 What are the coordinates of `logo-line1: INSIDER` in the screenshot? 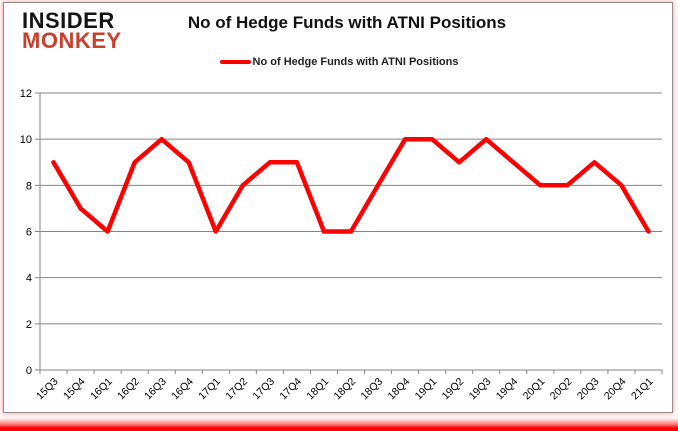 It's located at (68, 20).